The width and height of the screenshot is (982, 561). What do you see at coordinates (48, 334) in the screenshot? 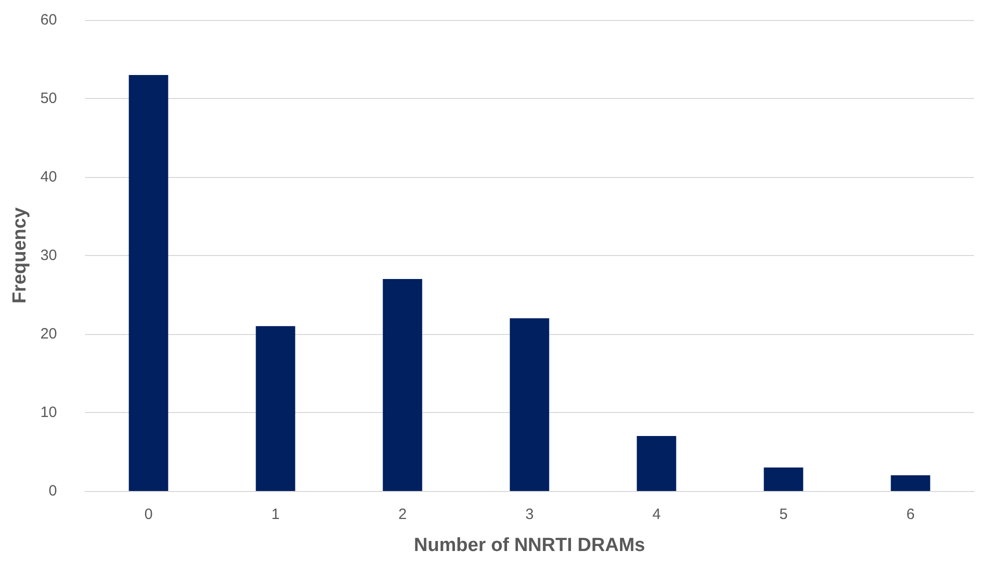
I see `y-tick-label: 20` at bounding box center [48, 334].